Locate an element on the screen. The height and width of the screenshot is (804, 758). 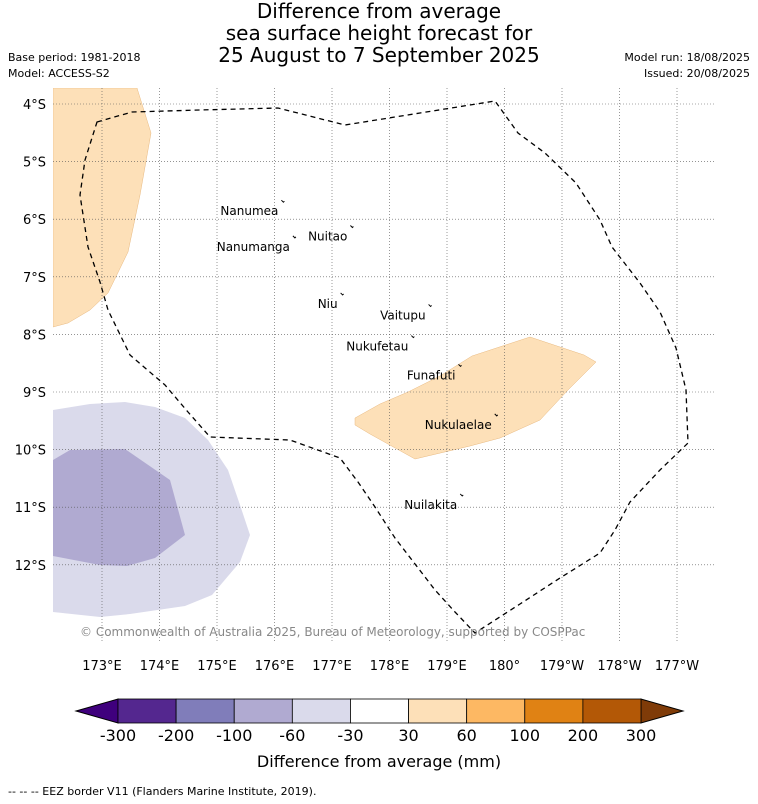
lat-label: 12°S is located at coordinates (30, 566).